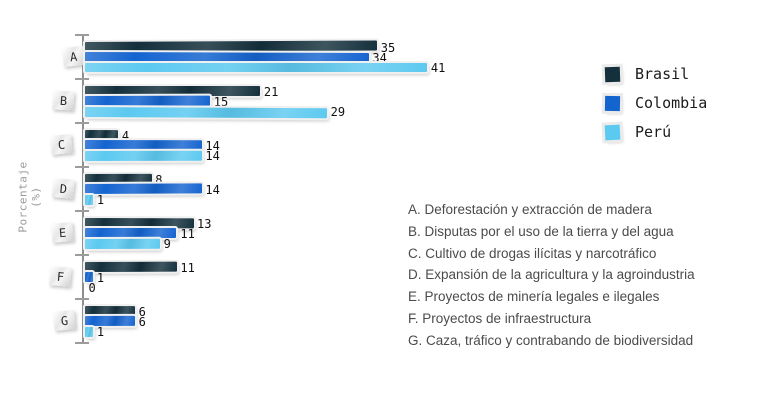 This screenshot has width=760, height=405. I want to click on category-chip-B: B, so click(63, 100).